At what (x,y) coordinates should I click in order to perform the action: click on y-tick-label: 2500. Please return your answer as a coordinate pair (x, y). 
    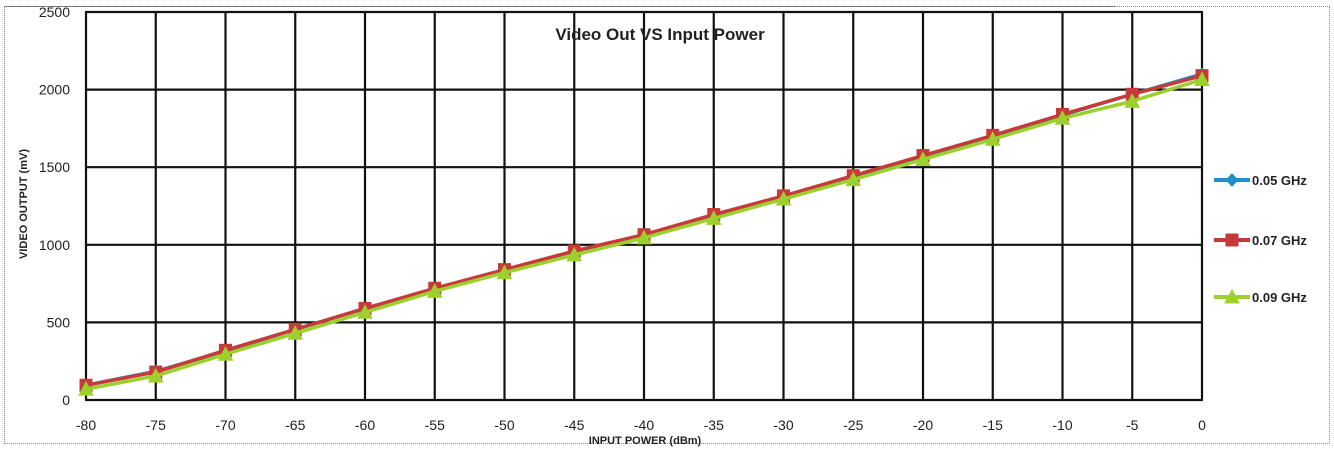
    Looking at the image, I should click on (54, 12).